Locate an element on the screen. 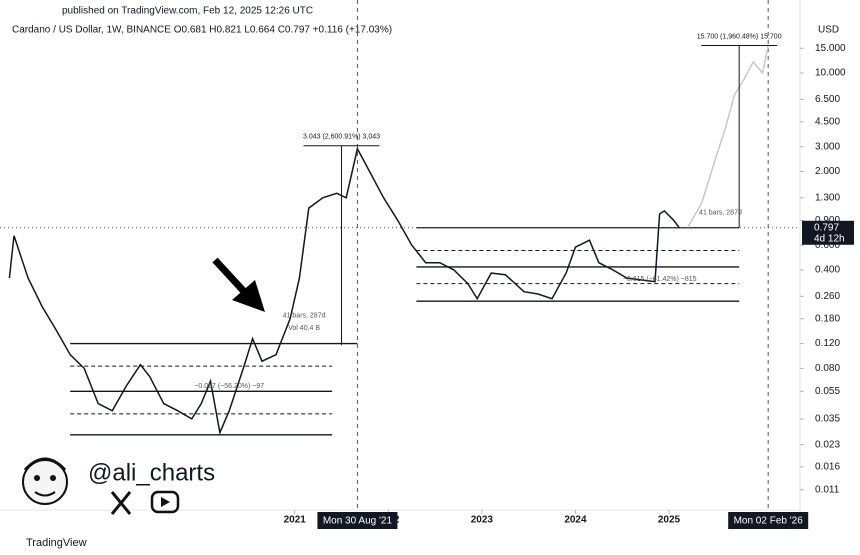 Image resolution: width=860 pixels, height=555 pixels. x-tick-label: 2023 is located at coordinates (482, 520).